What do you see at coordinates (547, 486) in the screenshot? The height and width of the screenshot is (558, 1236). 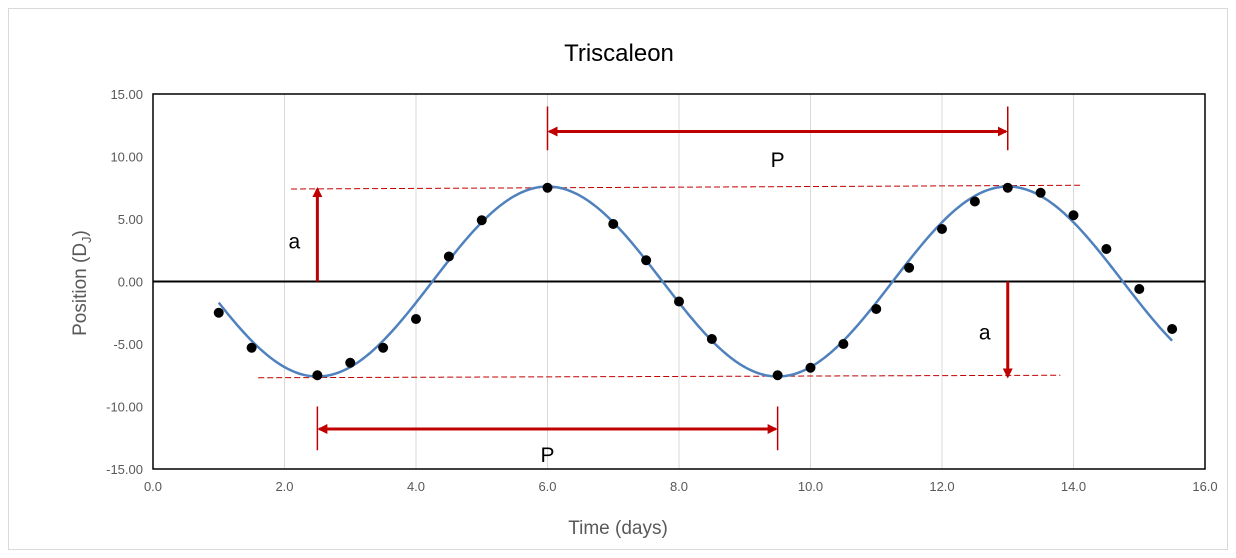 I see `x-tick-label: 6.0` at bounding box center [547, 486].